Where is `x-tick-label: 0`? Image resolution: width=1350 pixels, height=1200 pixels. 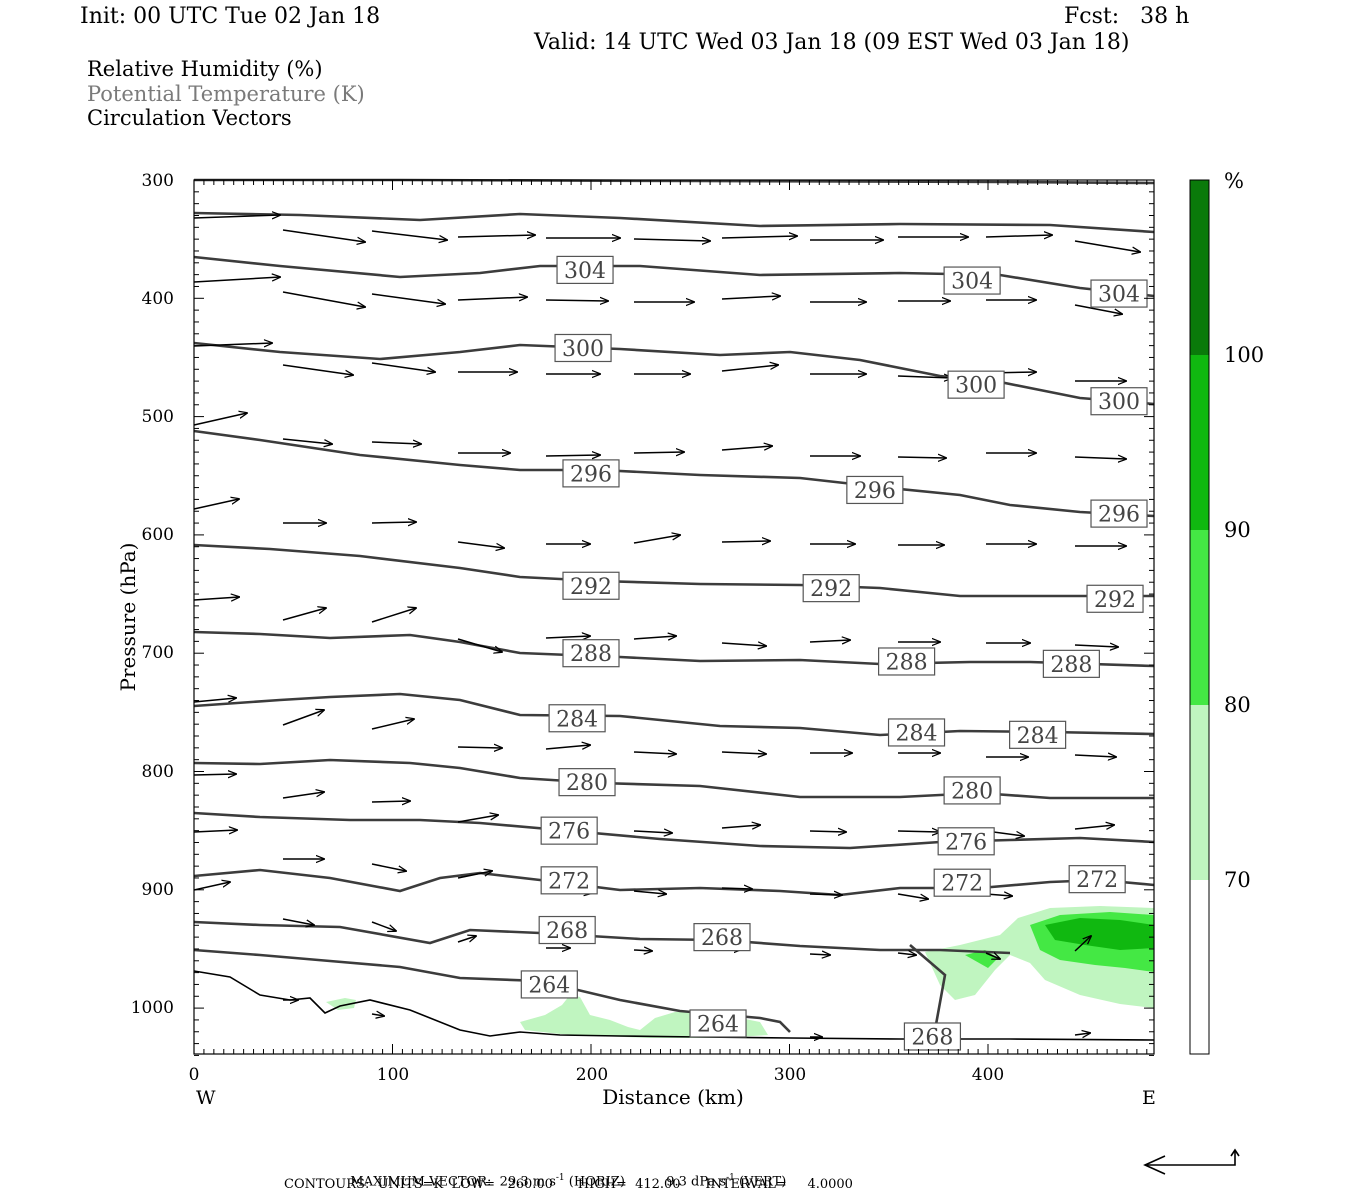 x-tick-label: 0 is located at coordinates (194, 1075).